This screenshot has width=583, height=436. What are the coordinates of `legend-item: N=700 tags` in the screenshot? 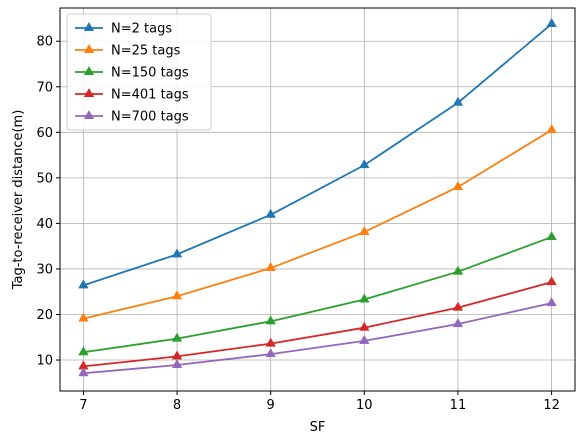 It's located at (132, 117).